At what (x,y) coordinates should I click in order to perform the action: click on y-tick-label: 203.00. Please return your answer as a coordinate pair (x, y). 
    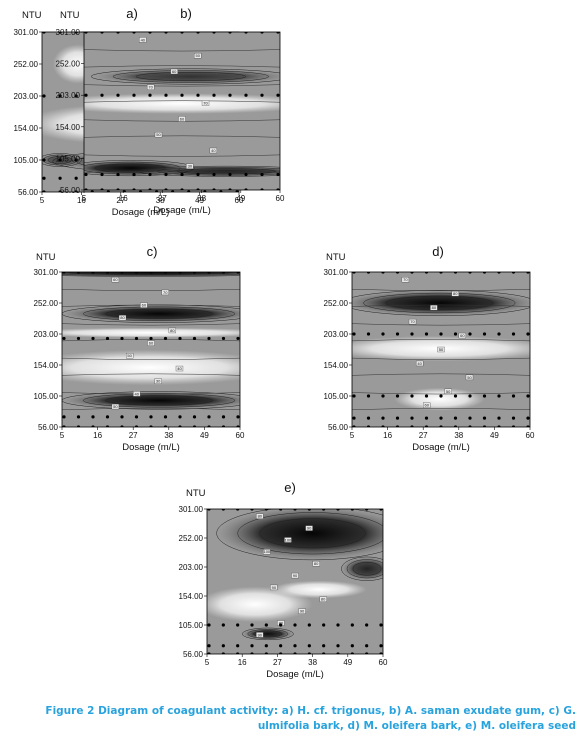
    Looking at the image, I should click on (46, 334).